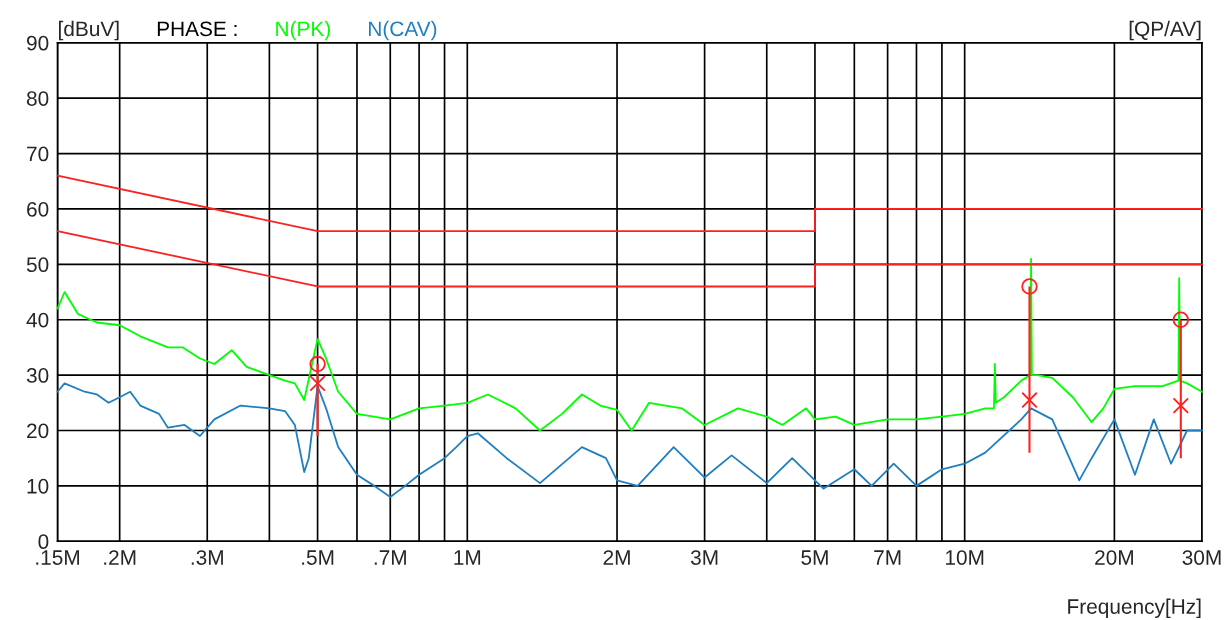  I want to click on y-tick-label: 20, so click(38, 431).